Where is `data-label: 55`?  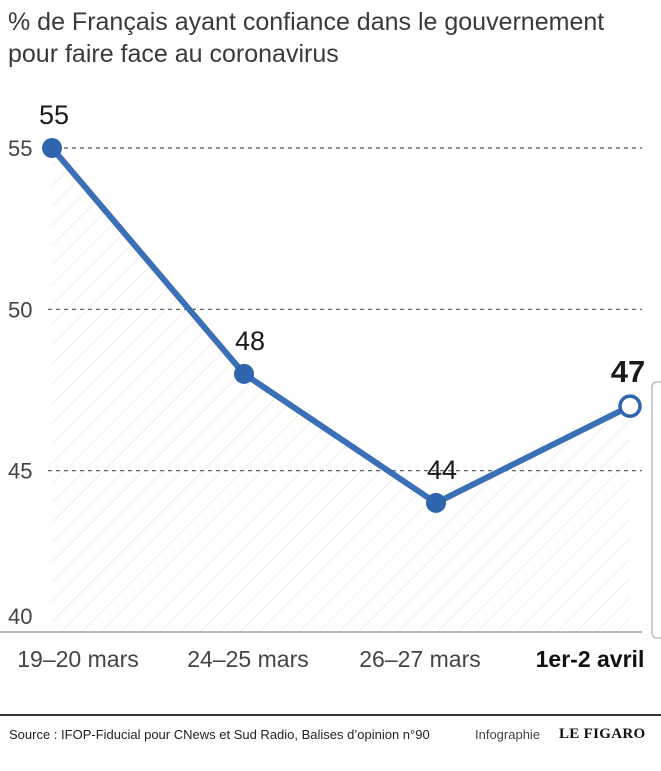 data-label: 55 is located at coordinates (54, 115).